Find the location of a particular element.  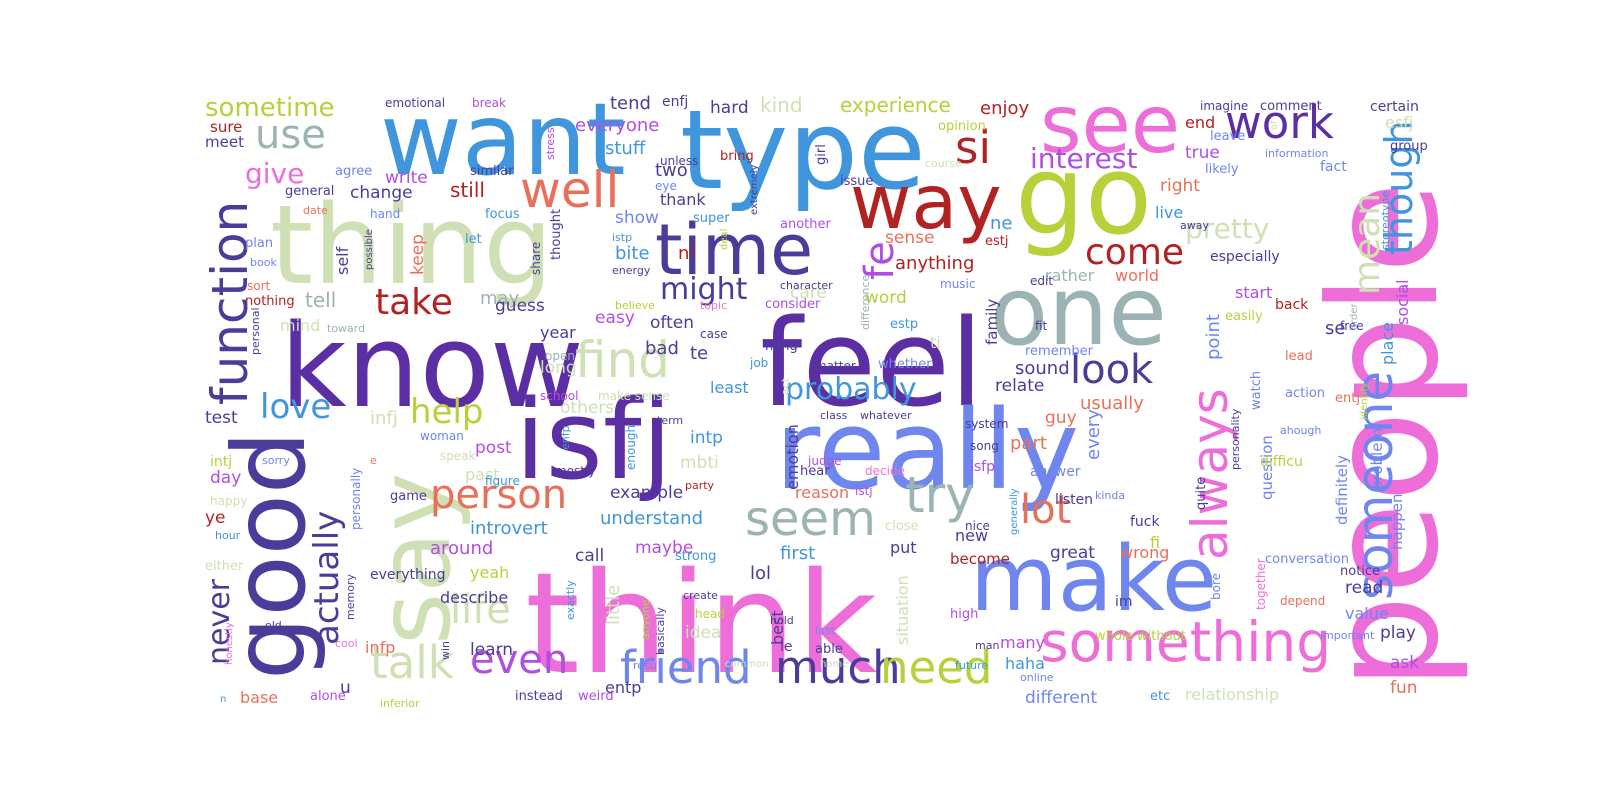

word-kind: kind is located at coordinates (781, 105).